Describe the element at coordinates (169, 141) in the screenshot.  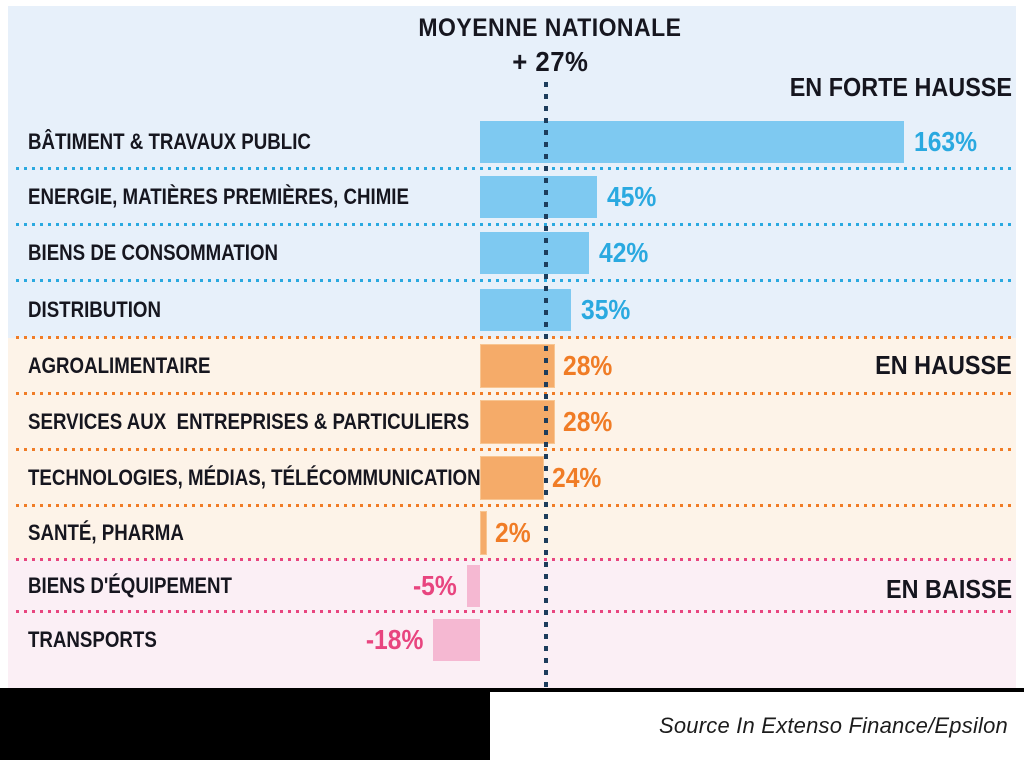
I see `sector-label: BÂTIMENT & TRAVAUX PUBLIC` at that location.